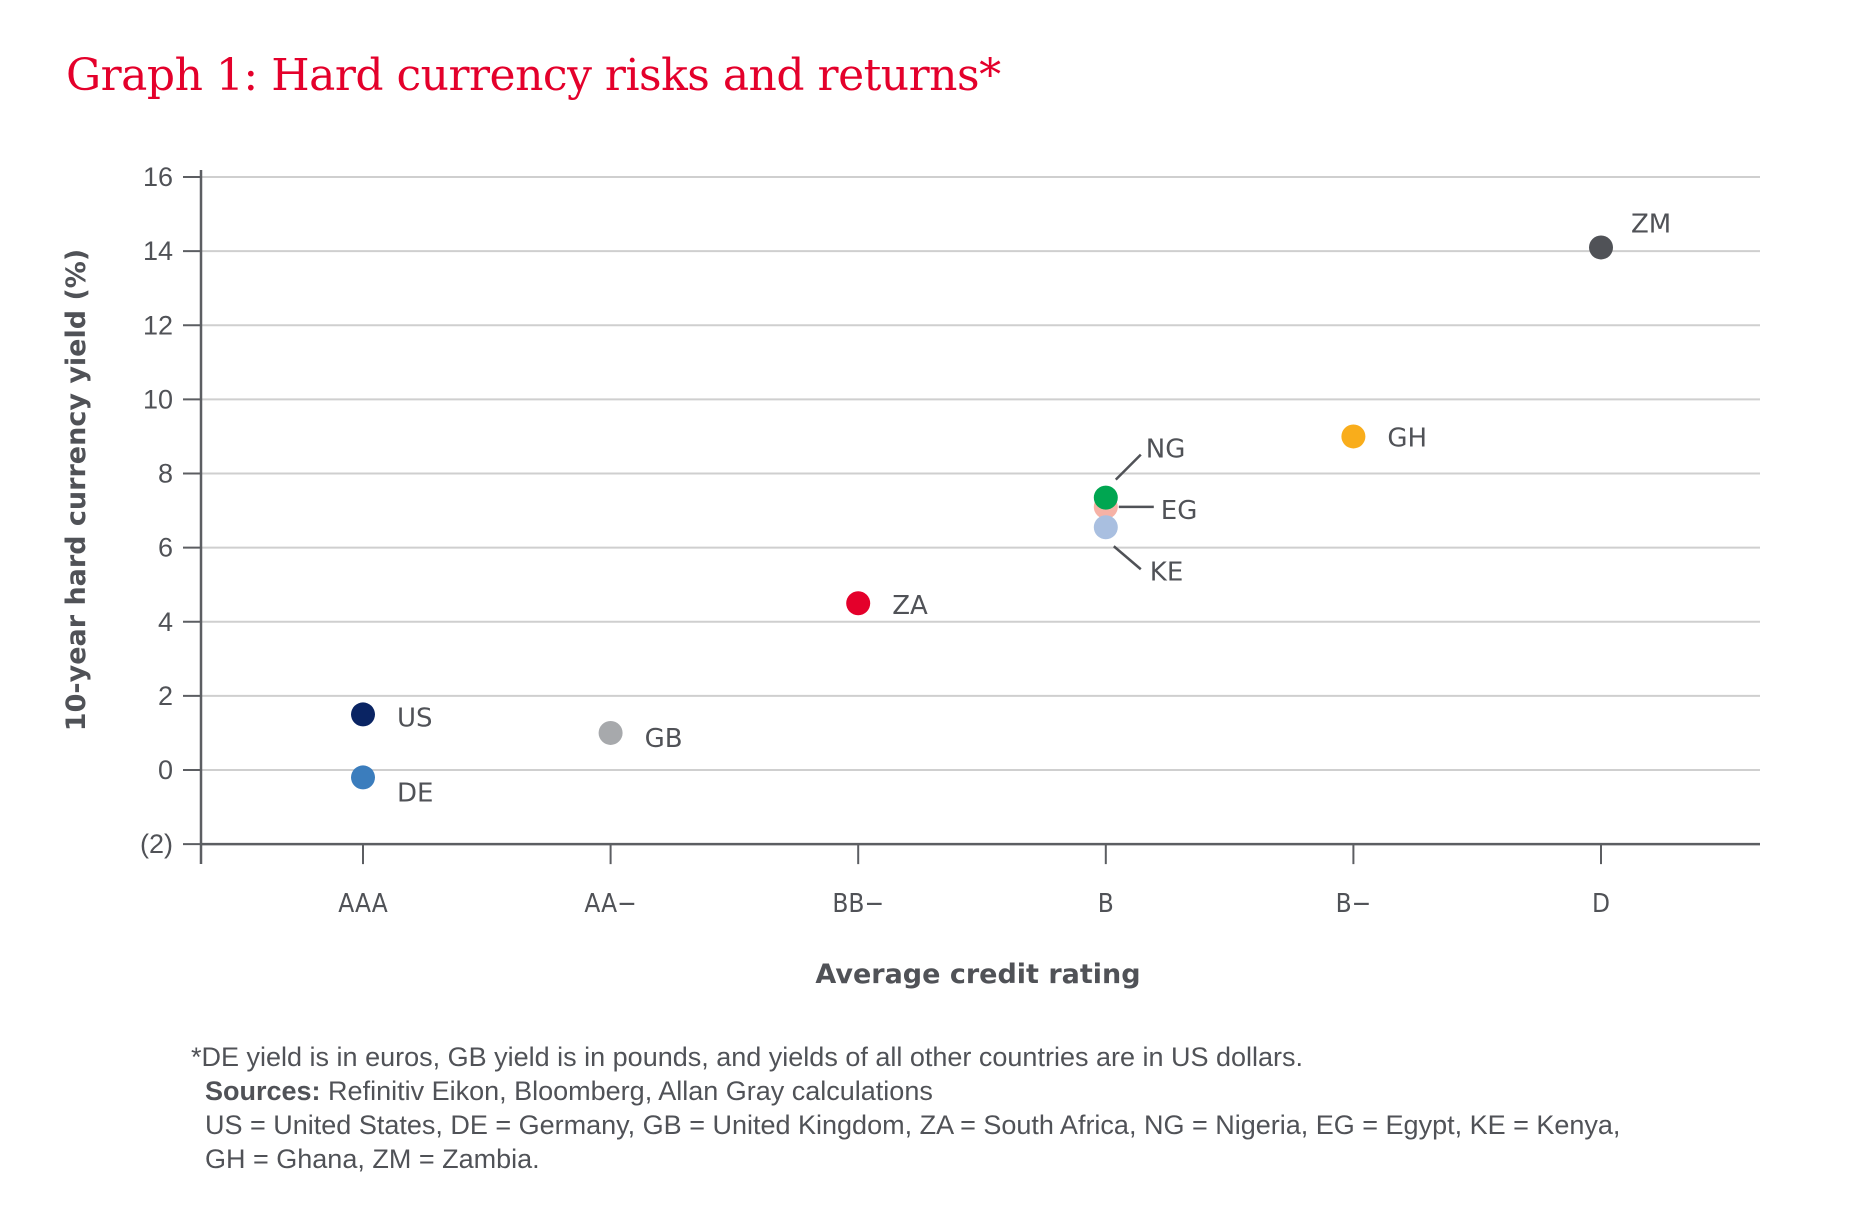  Describe the element at coordinates (415, 793) in the screenshot. I see `point-label-de: DE` at that location.